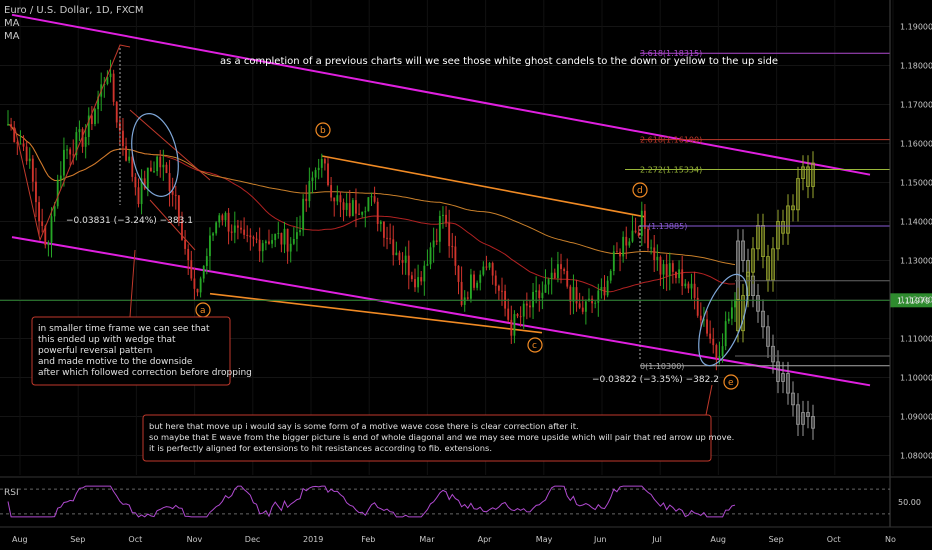 The width and height of the screenshot is (932, 550). I want to click on fib-label: 3.618(1.18315), so click(671, 53).